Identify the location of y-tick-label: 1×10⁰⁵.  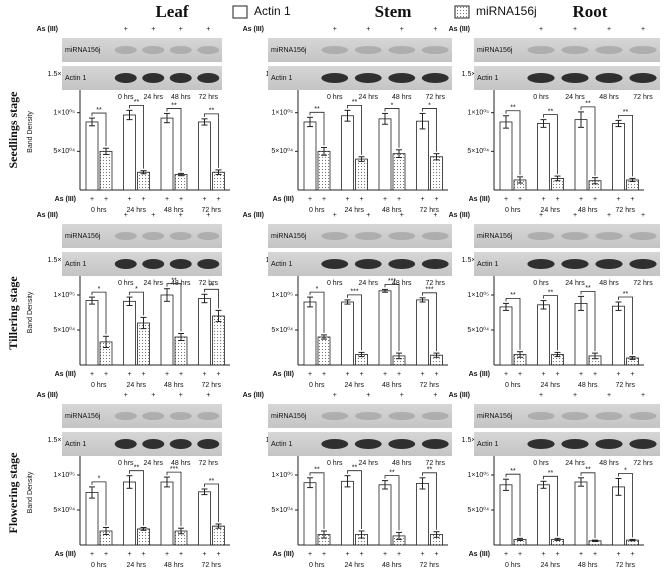
(283, 113).